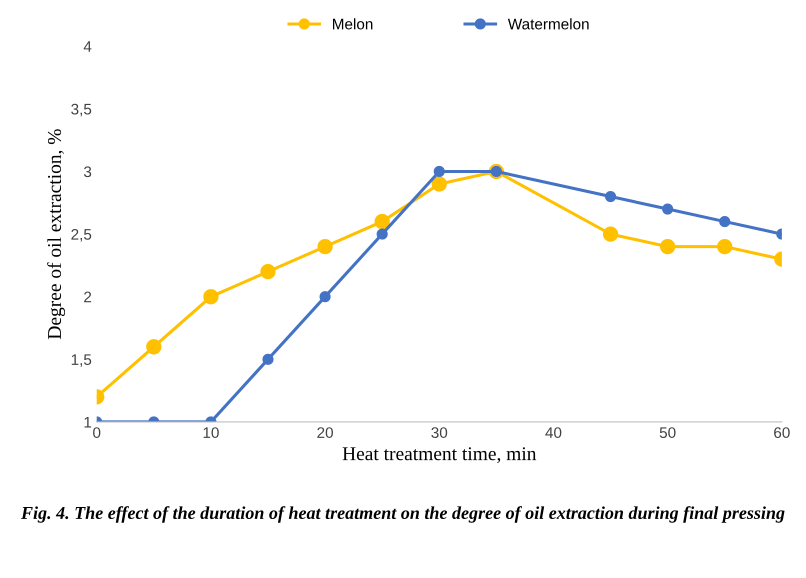 This screenshot has width=806, height=578. I want to click on y-tick-label: 2,5, so click(81, 235).